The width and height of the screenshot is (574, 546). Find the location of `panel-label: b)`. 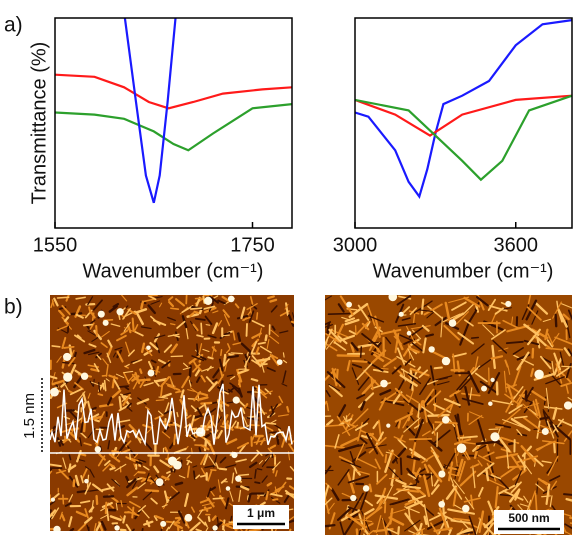

panel-label: b) is located at coordinates (13, 307).